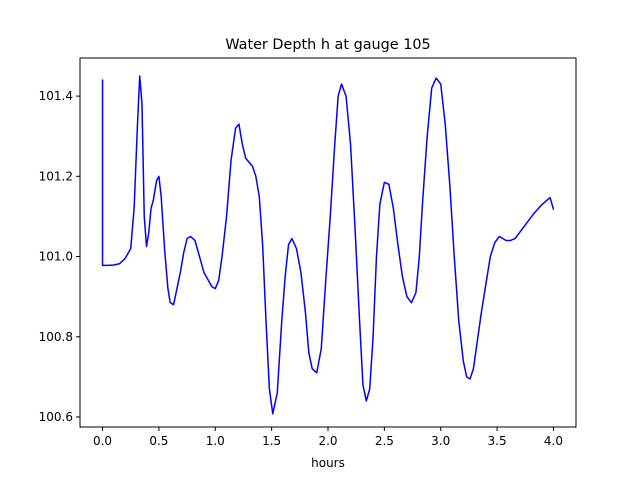 The image size is (640, 480). Describe the element at coordinates (56, 96) in the screenshot. I see `y-tick-label: 101.4` at that location.